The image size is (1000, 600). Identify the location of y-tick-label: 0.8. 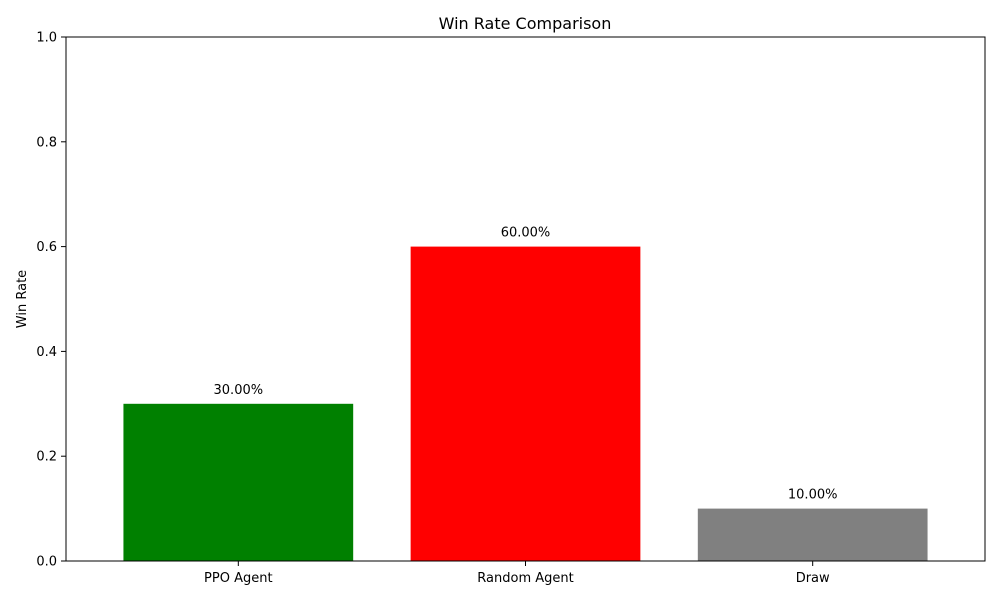
(46, 142).